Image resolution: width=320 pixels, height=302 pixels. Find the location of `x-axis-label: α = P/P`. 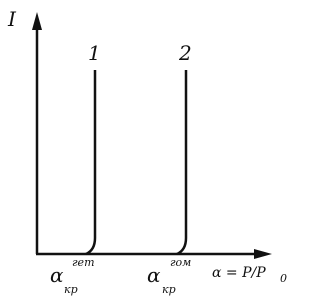

x-axis-label: α = P/P is located at coordinates (239, 273).